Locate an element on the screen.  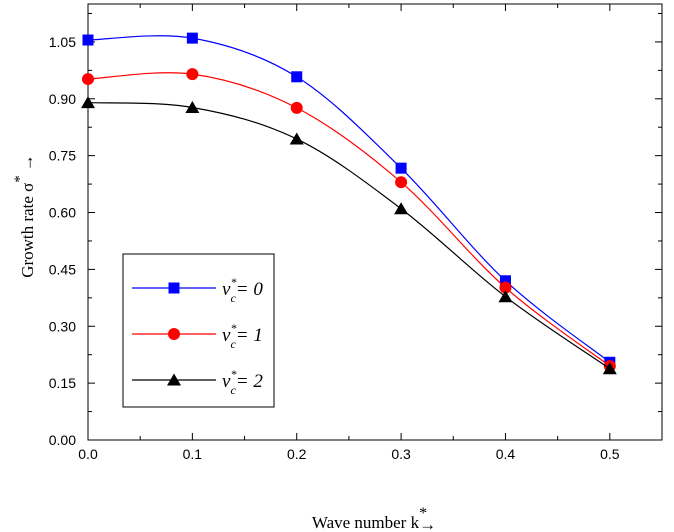
legend: ν* c= 0 ν* c= 1 ν* c= 2 is located at coordinates (198, 330).